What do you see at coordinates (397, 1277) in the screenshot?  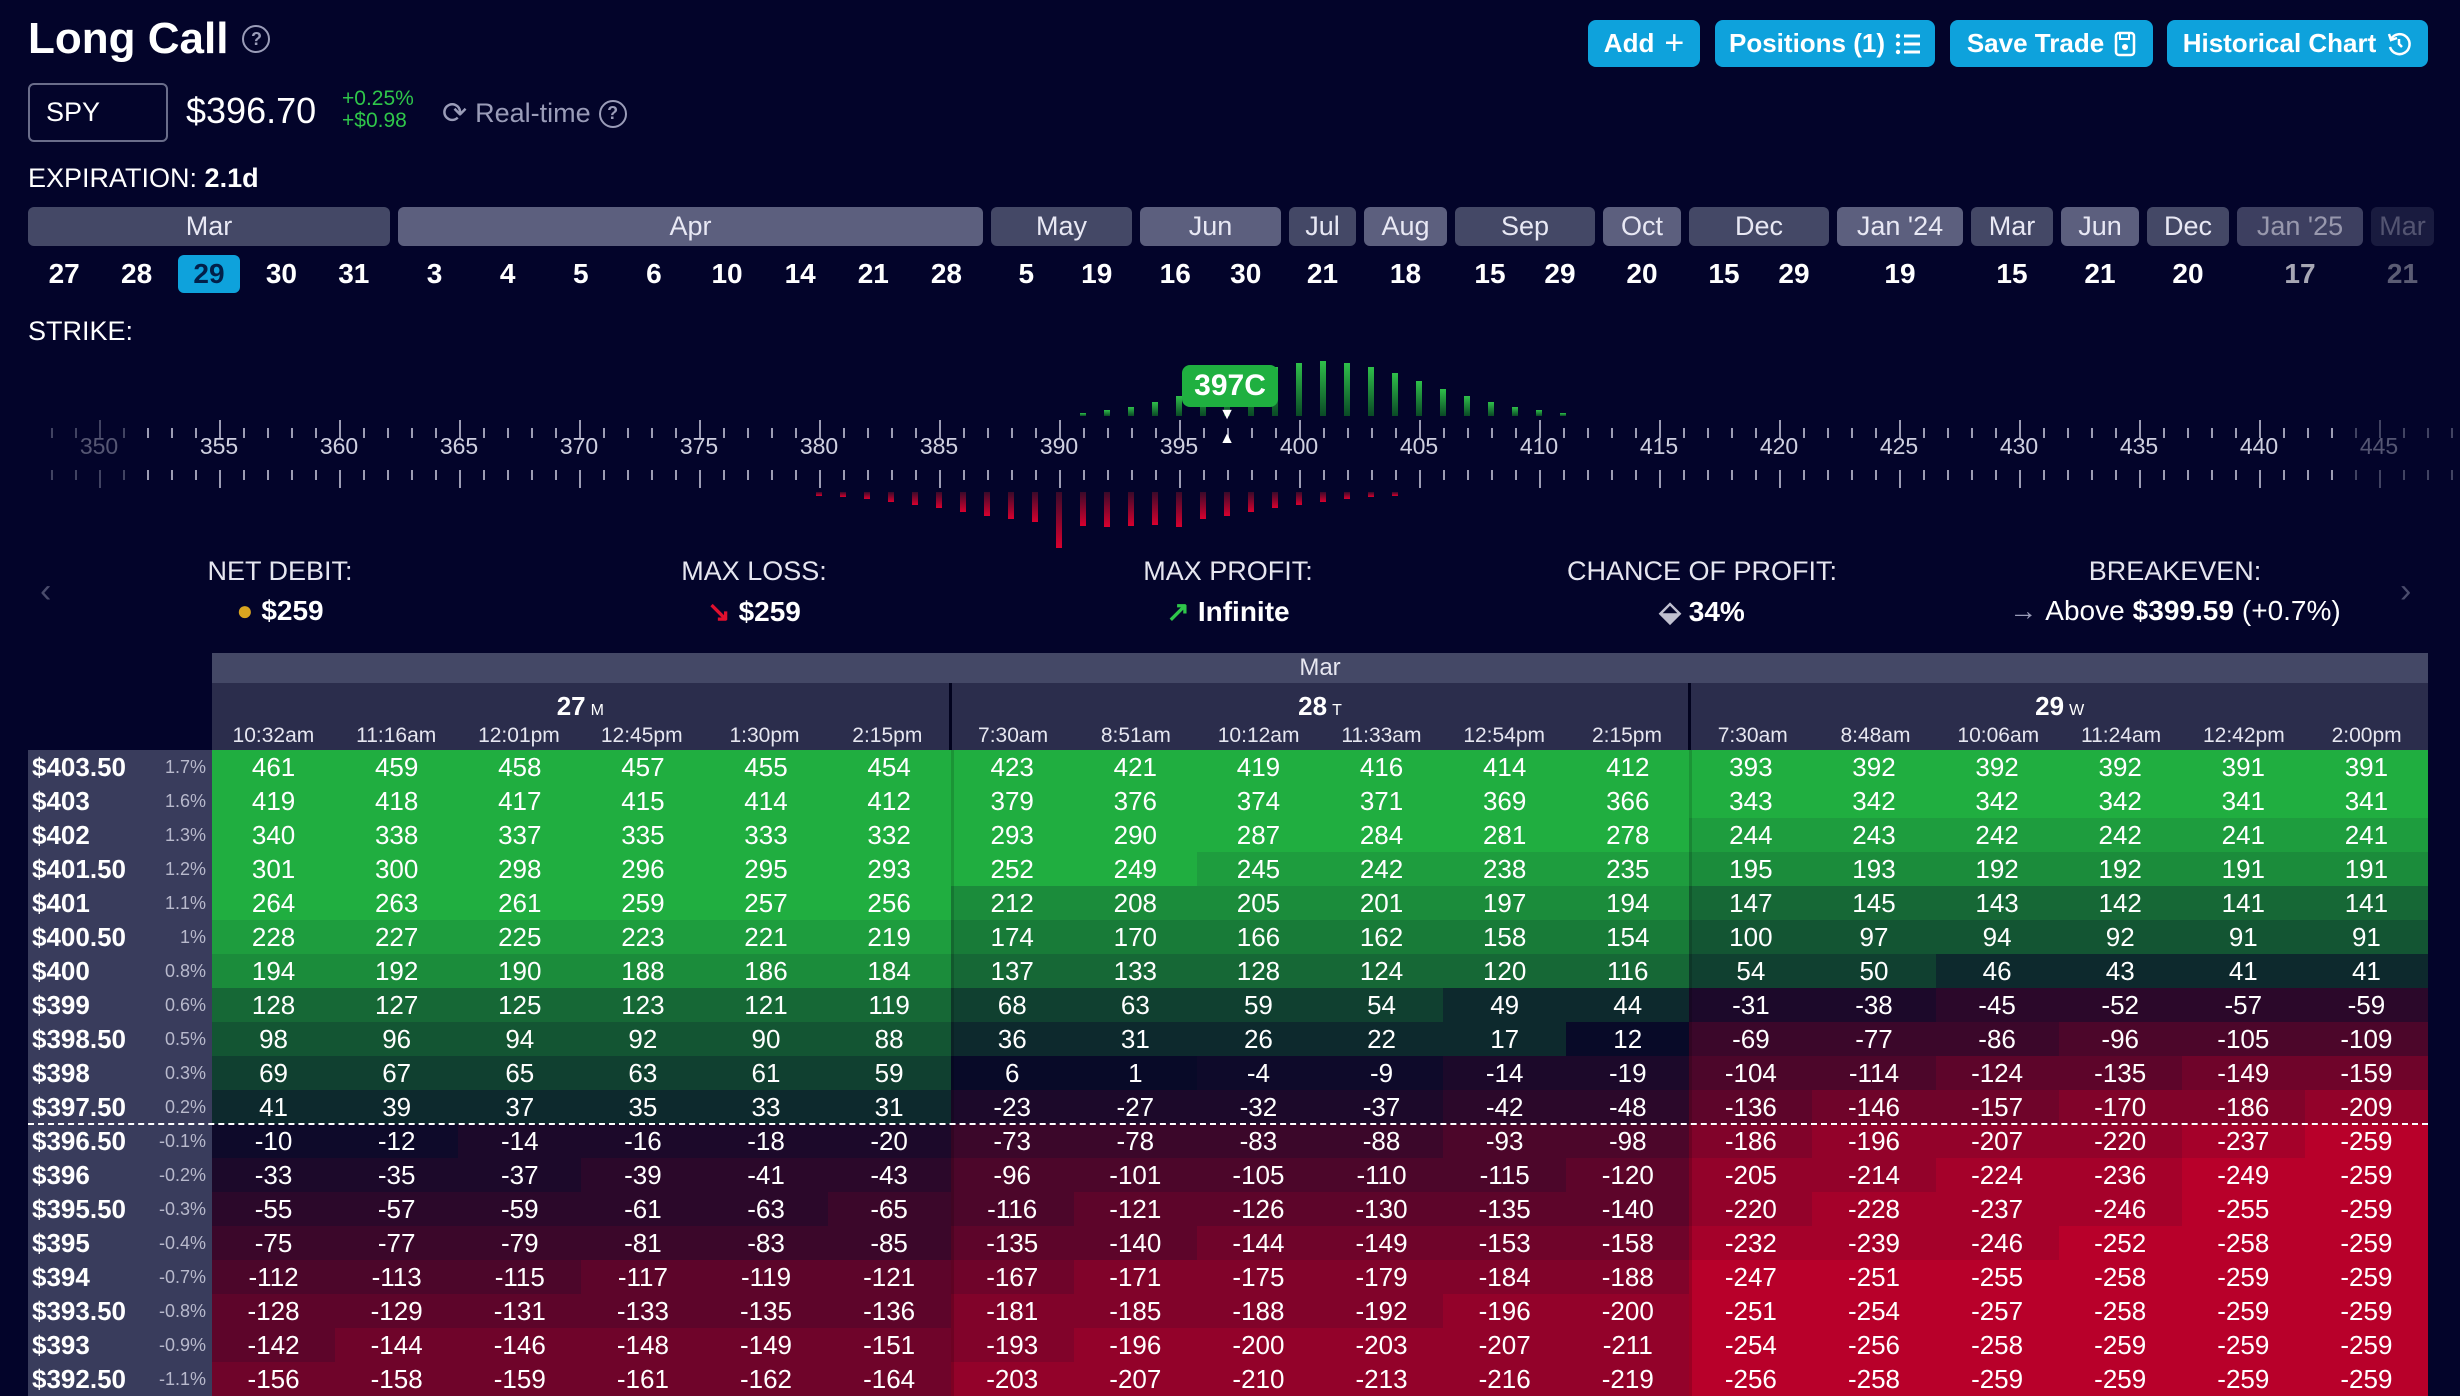 I see `pnl-cell: -113` at bounding box center [397, 1277].